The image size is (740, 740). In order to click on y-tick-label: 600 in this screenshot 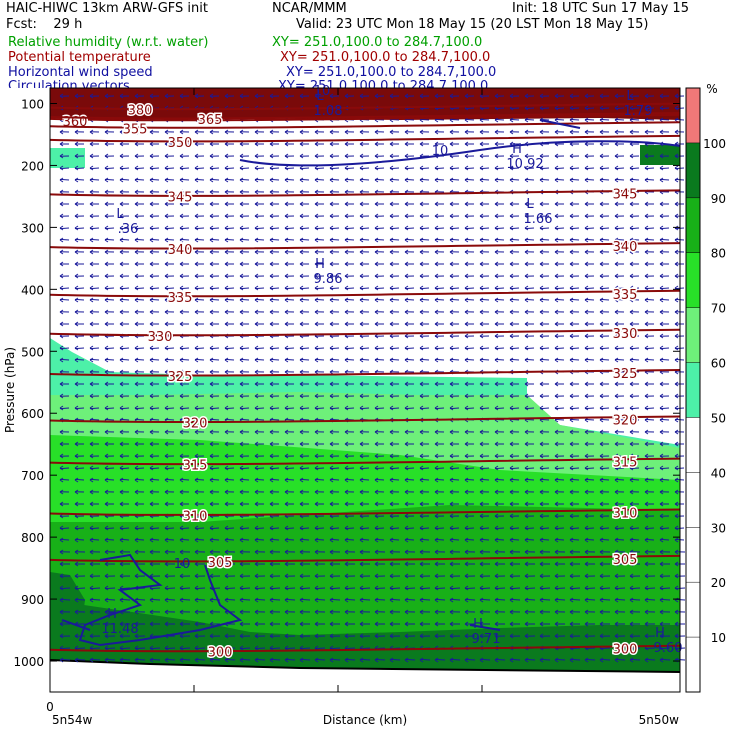, I will do `click(32, 414)`.